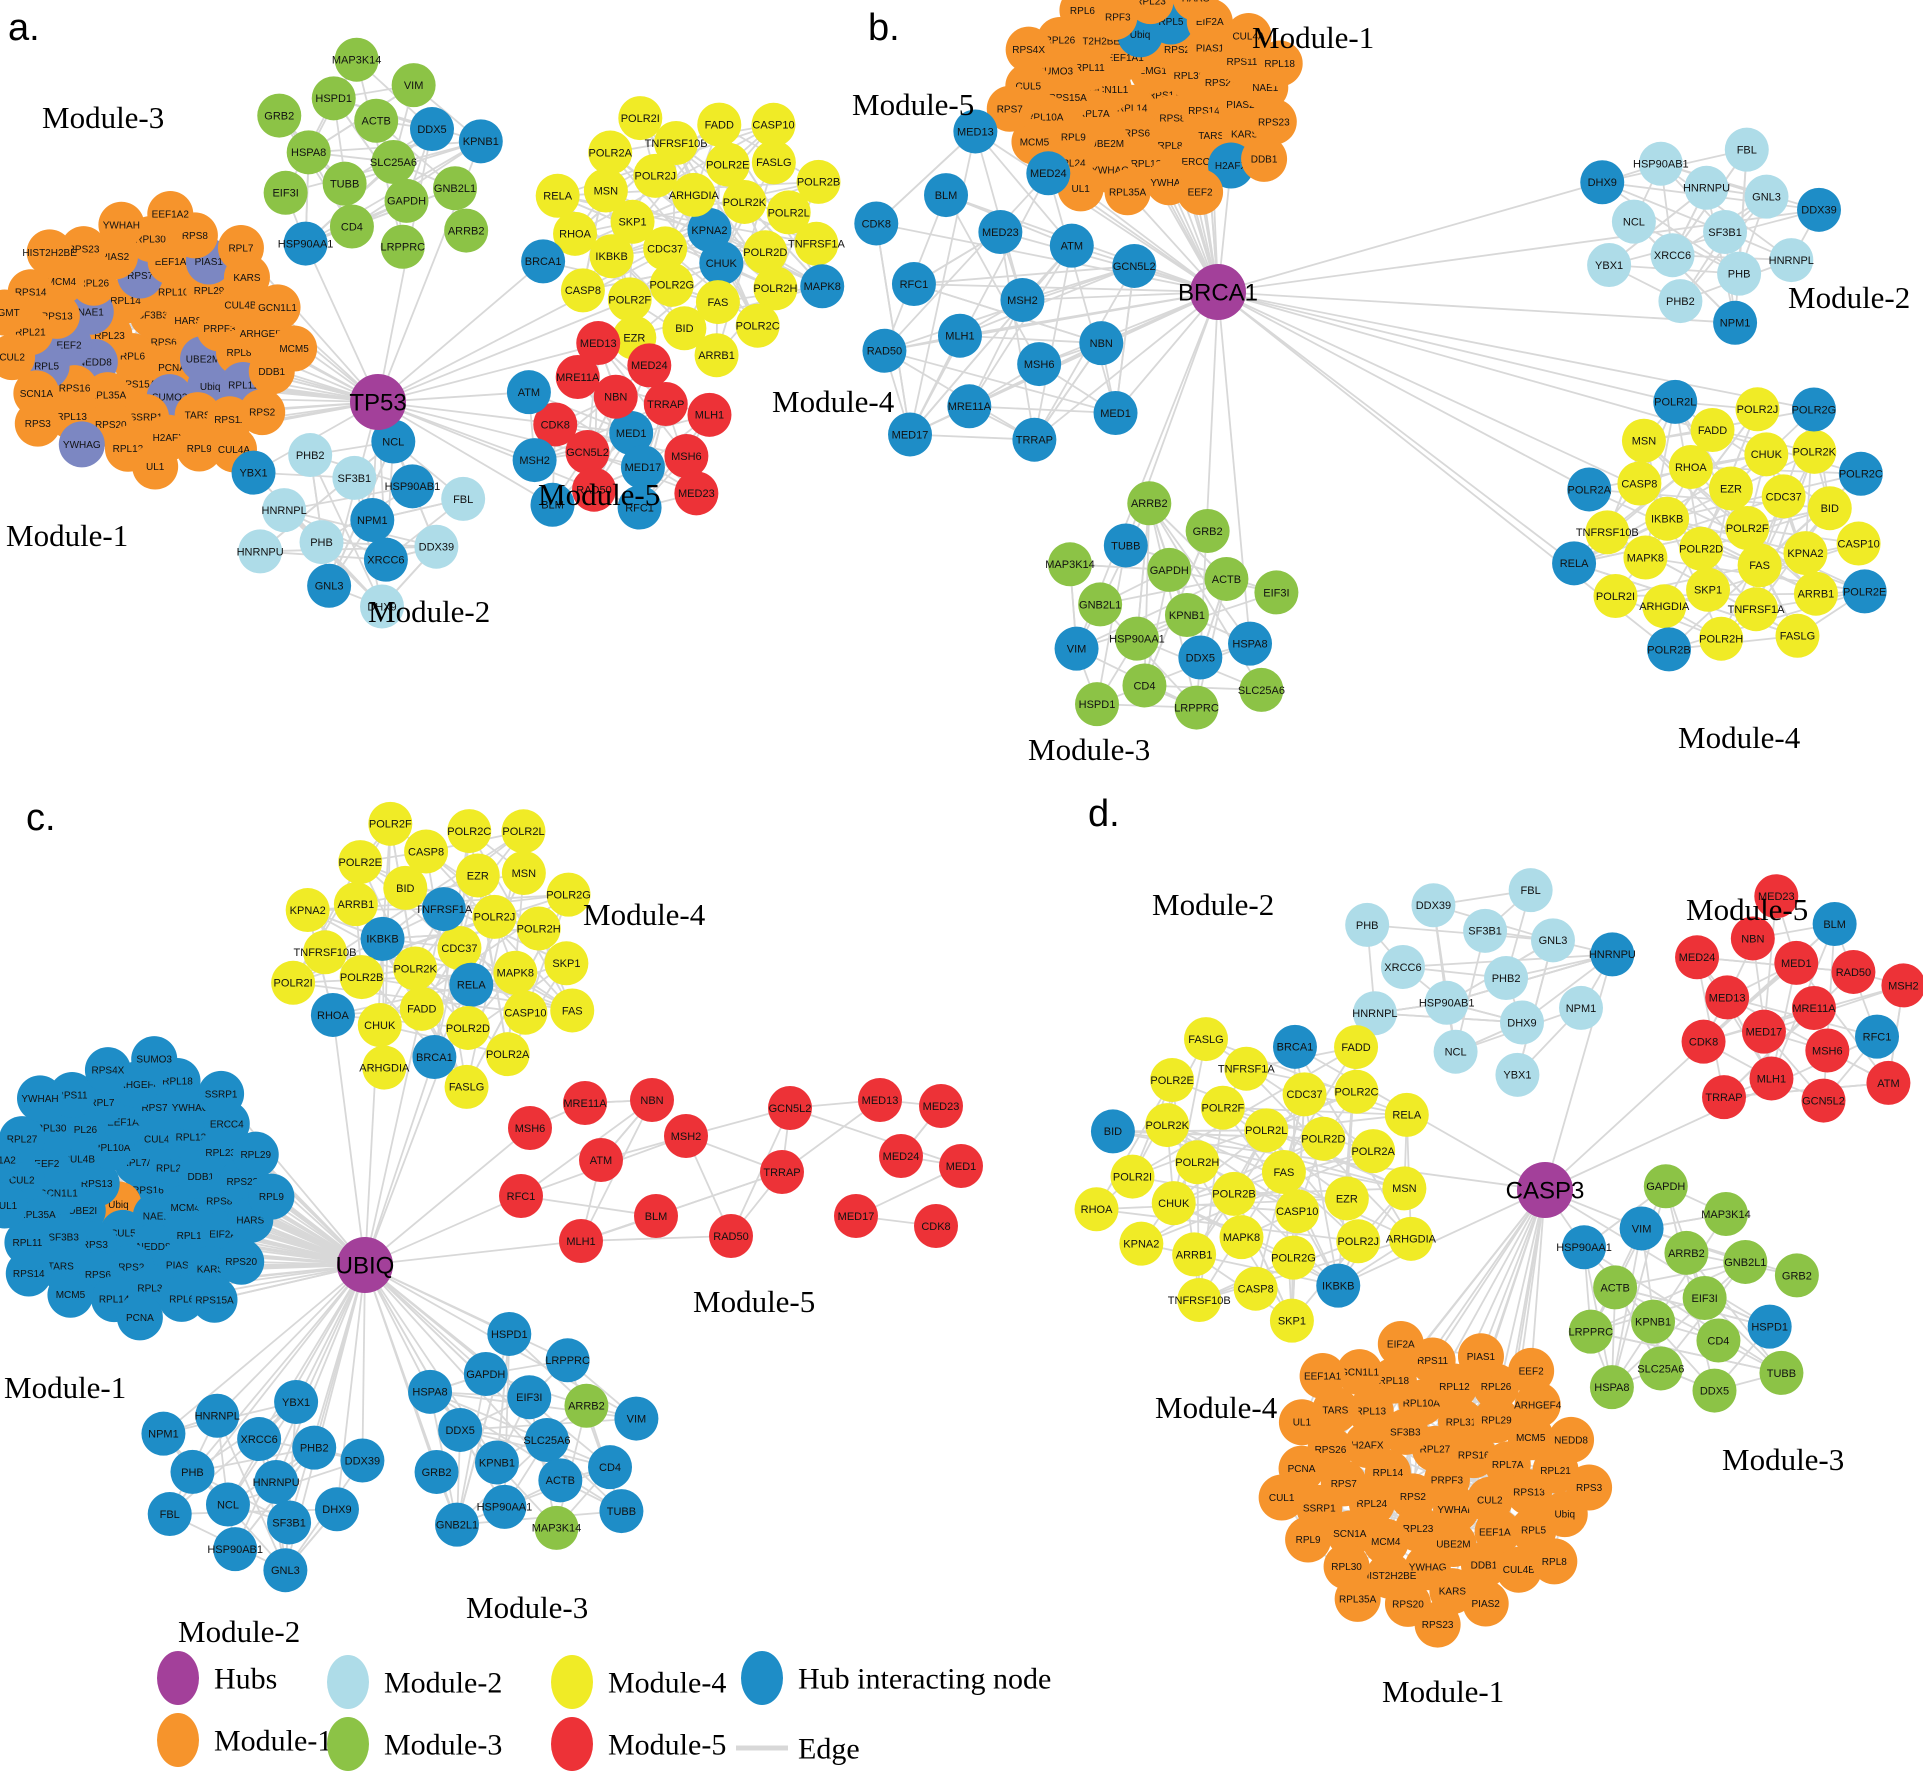  Describe the element at coordinates (1667, 520) in the screenshot. I see `node-label: IKBKB` at that location.